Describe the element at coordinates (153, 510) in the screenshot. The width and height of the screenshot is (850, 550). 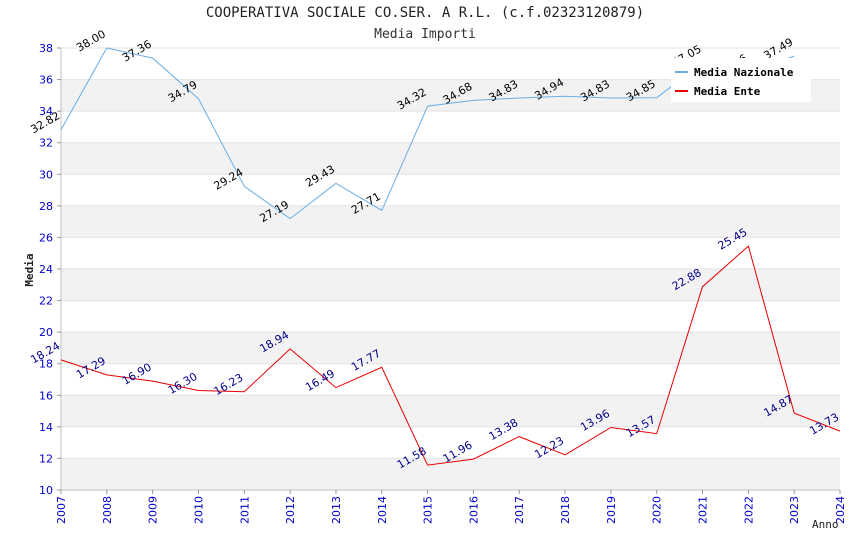
I see `x-tick-label: 2009` at that location.